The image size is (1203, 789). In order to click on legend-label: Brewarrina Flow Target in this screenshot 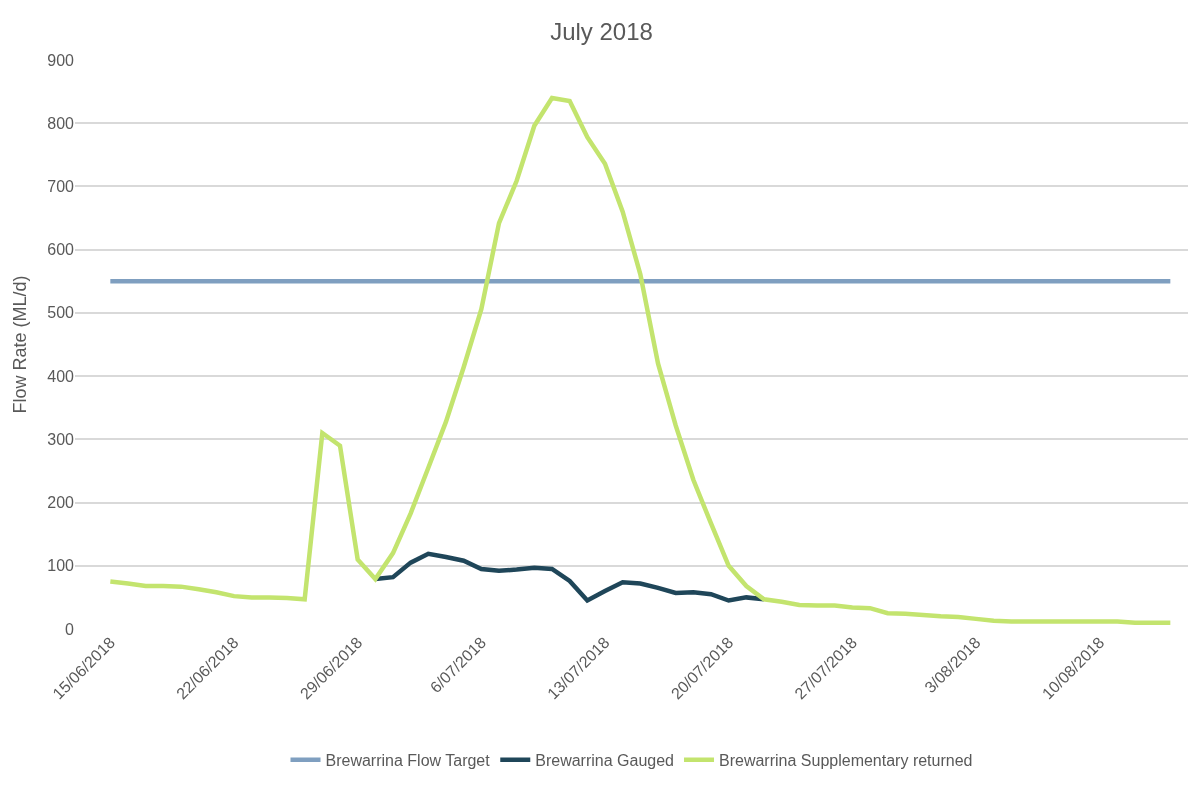, I will do `click(408, 760)`.